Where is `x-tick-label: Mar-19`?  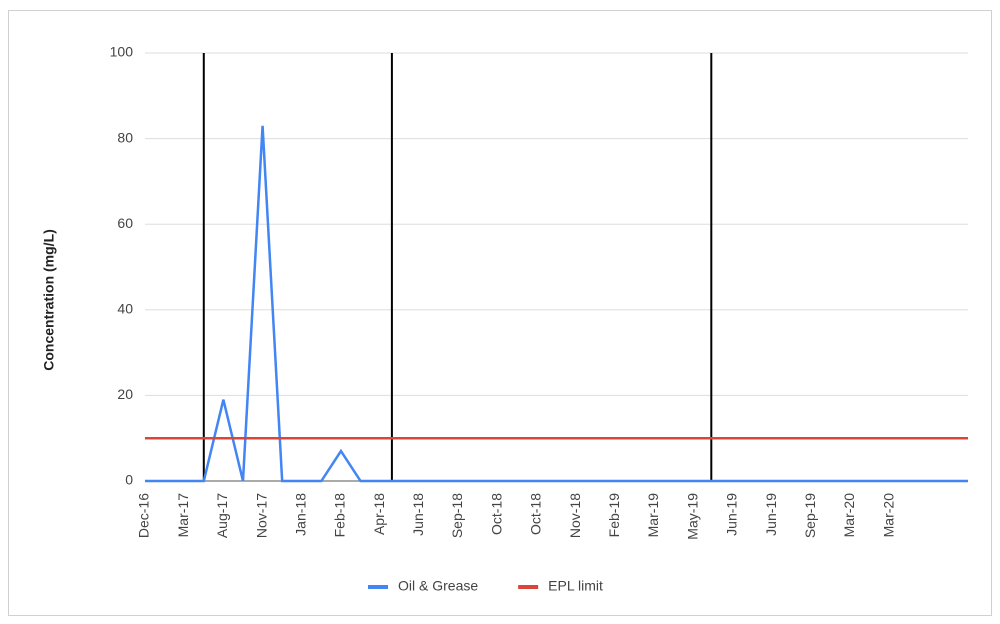 x-tick-label: Mar-19 is located at coordinates (653, 515).